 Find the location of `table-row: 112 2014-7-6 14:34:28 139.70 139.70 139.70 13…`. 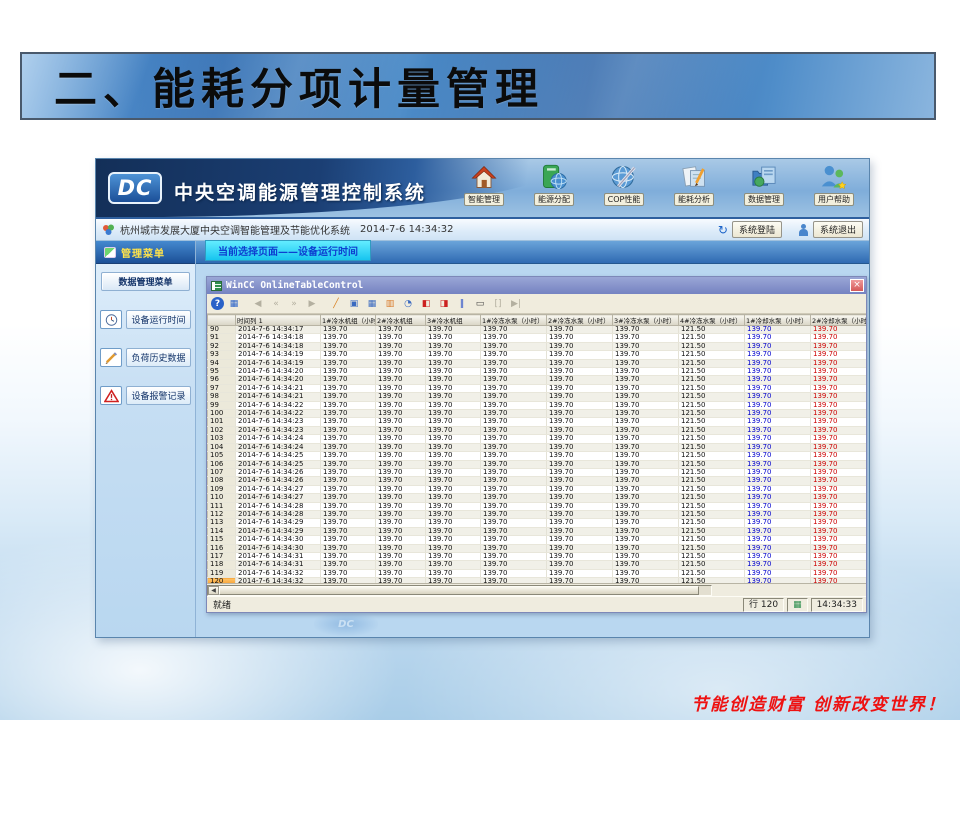

table-row: 112 2014-7-6 14:34:28 139.70 139.70 139.70 13… is located at coordinates (536, 515).